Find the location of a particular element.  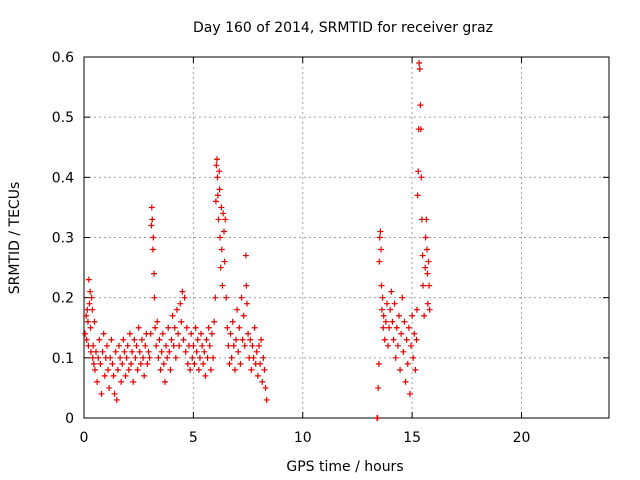

y-tick-label: 0.3 is located at coordinates (63, 239).